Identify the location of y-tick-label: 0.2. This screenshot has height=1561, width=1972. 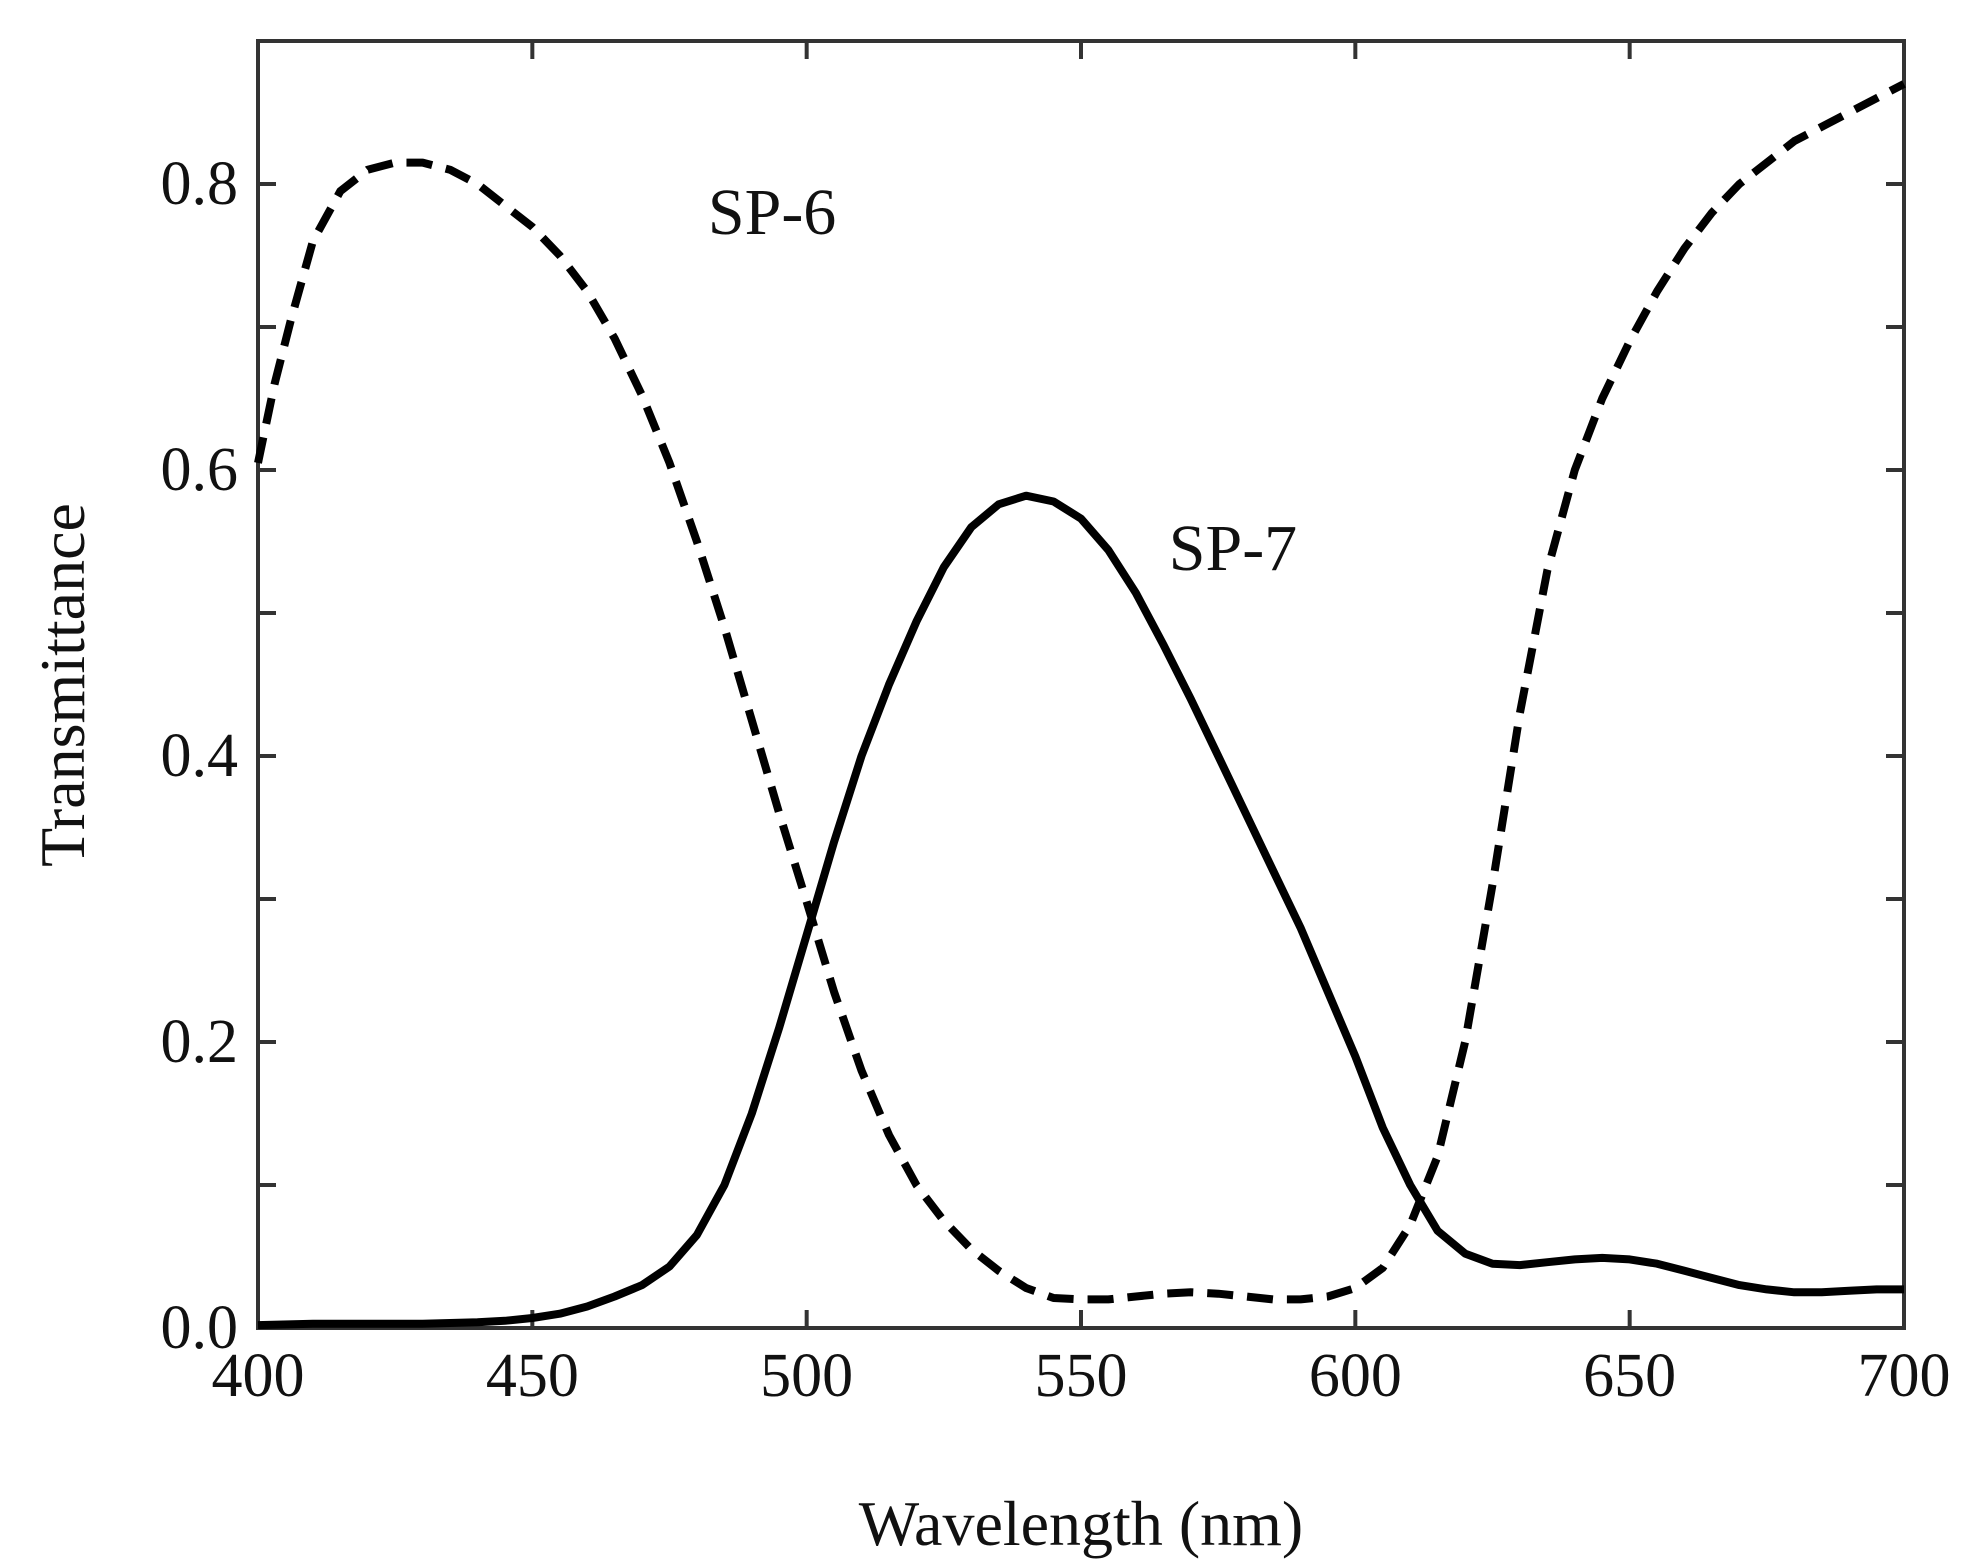
(200, 1042).